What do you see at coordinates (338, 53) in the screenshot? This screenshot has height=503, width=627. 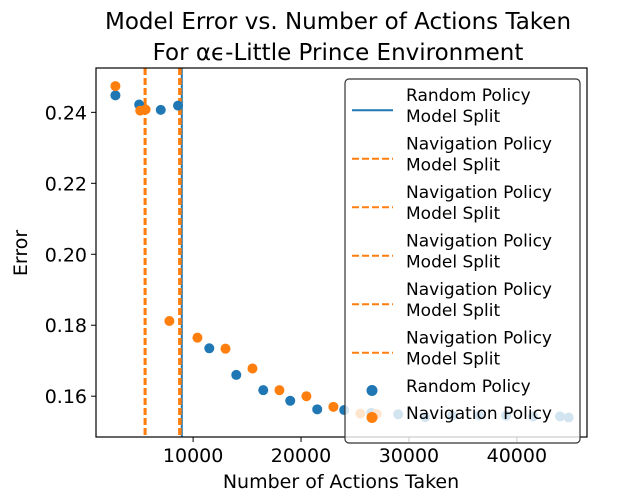 I see `chart-title-line-2: For αϵ-Little Prince Environment` at bounding box center [338, 53].